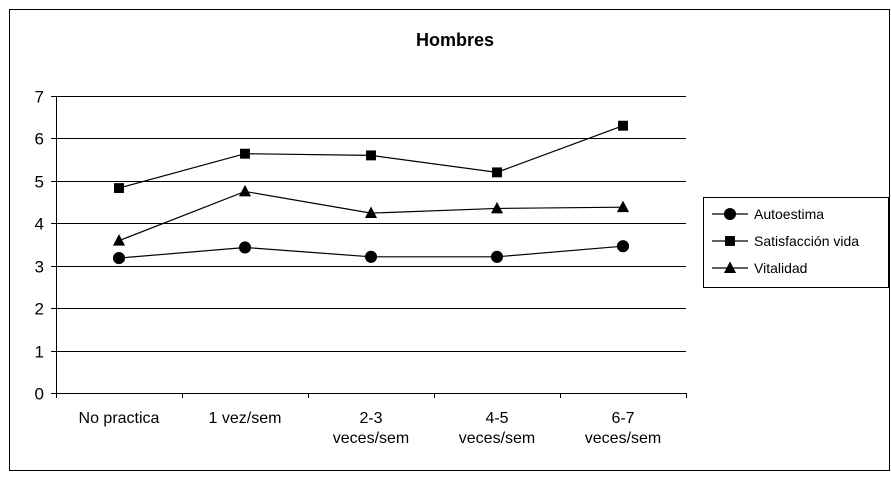 Image resolution: width=891 pixels, height=477 pixels. I want to click on y-tick-label: 7, so click(39, 97).